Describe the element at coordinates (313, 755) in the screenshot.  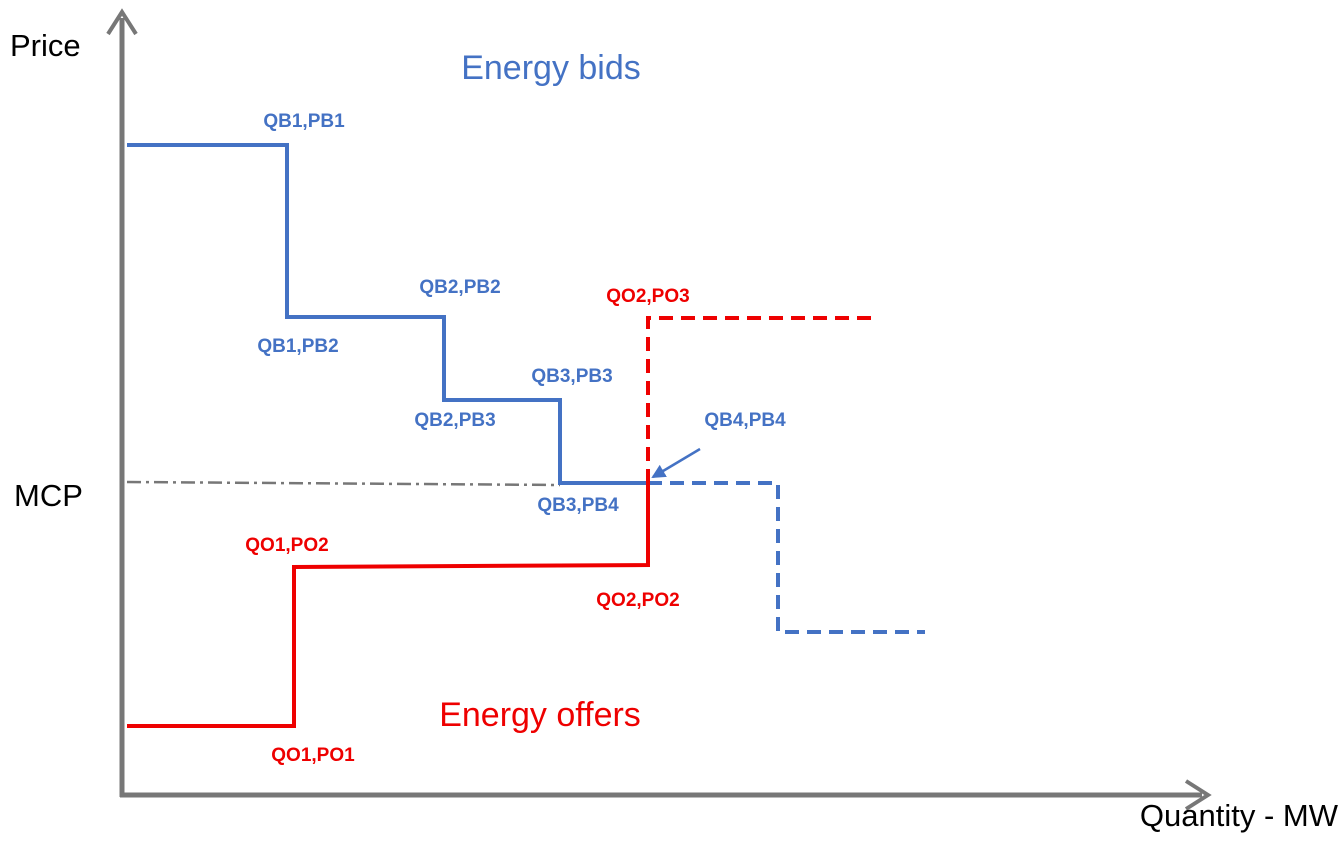
I see `point-label: QO1,PO1` at that location.